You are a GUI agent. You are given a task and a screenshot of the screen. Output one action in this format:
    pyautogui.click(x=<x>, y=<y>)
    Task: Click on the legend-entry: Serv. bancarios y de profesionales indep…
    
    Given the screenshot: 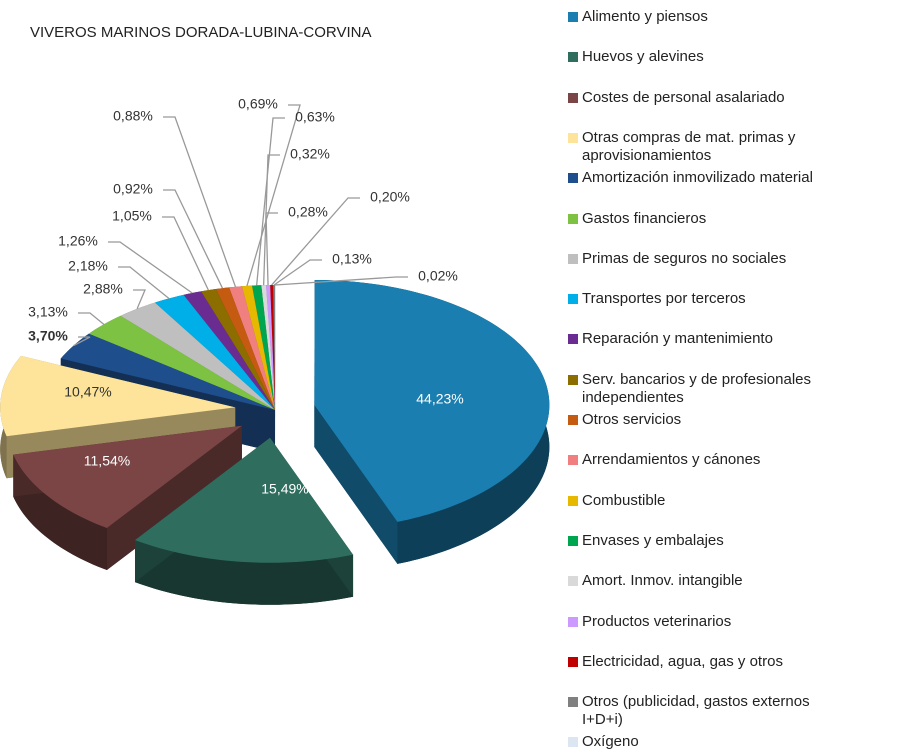 What is the action you would take?
    pyautogui.click(x=733, y=389)
    